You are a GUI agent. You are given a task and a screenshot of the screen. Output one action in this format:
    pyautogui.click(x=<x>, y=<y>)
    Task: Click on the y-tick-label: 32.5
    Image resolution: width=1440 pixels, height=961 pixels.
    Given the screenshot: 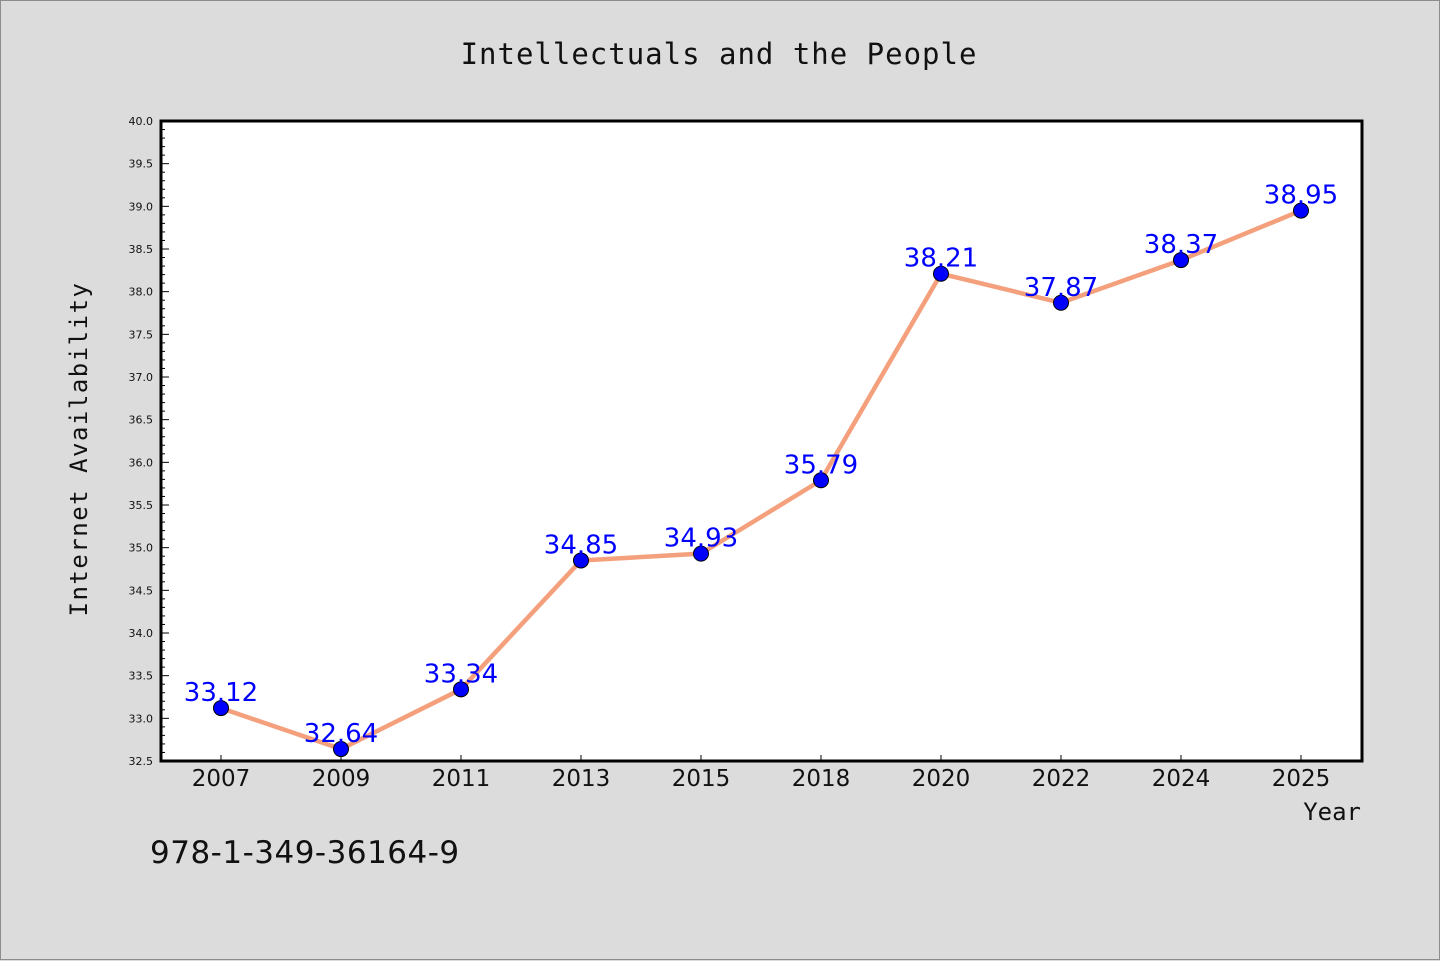 What is the action you would take?
    pyautogui.click(x=141, y=761)
    